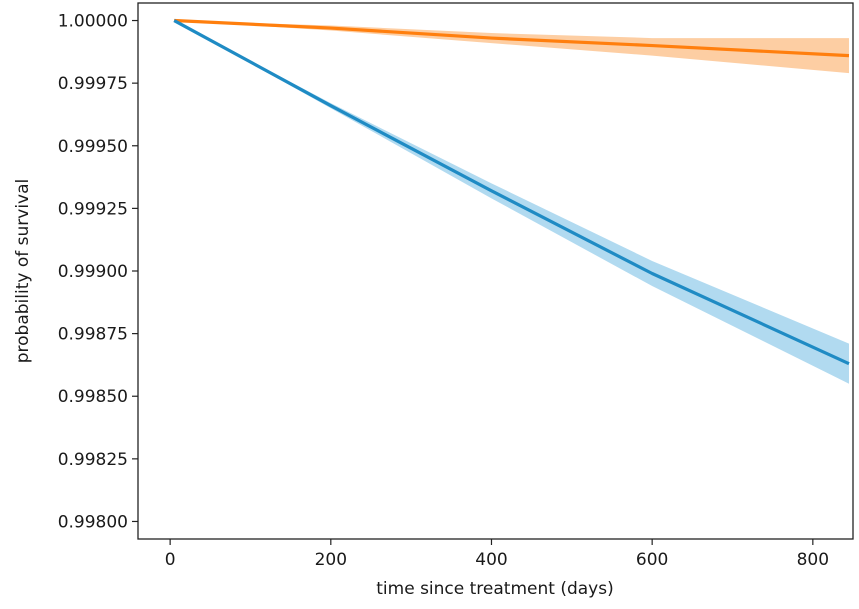 This screenshot has height=609, width=859. What do you see at coordinates (170, 560) in the screenshot?
I see `x-tick-label: 0` at bounding box center [170, 560].